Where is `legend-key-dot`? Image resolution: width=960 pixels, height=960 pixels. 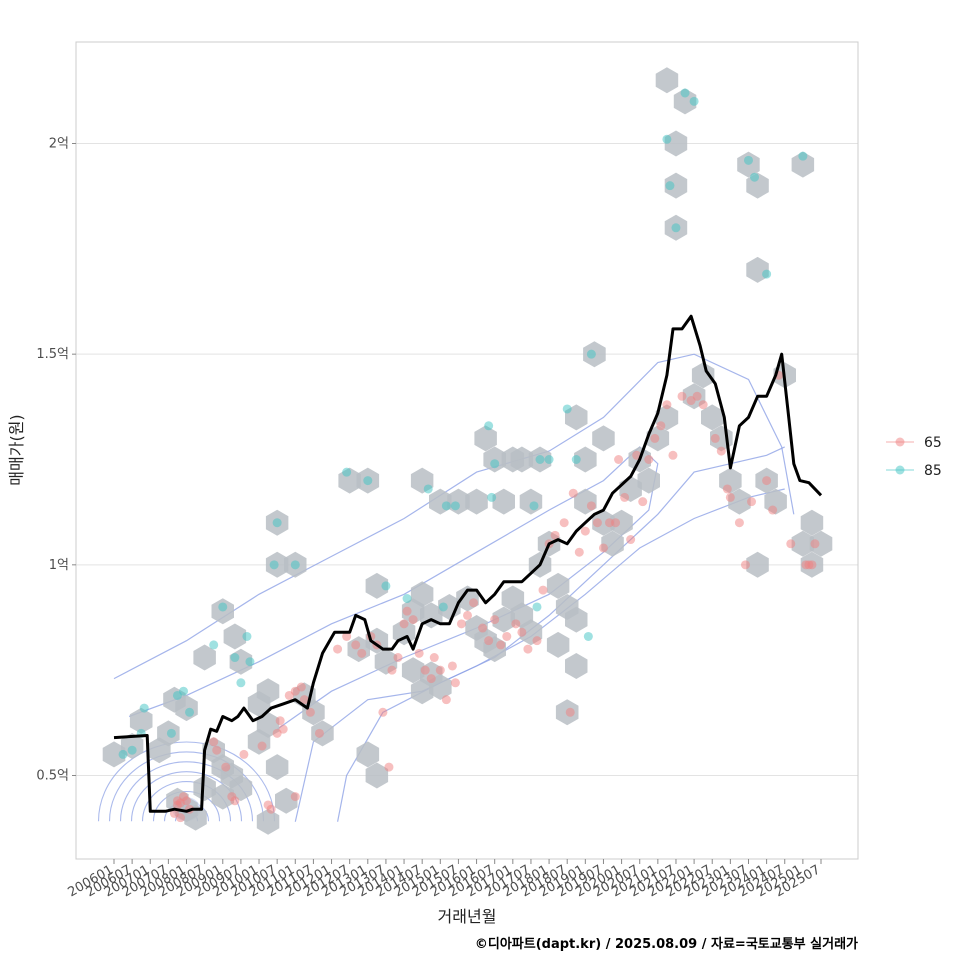 legend-key-dot is located at coordinates (900, 442).